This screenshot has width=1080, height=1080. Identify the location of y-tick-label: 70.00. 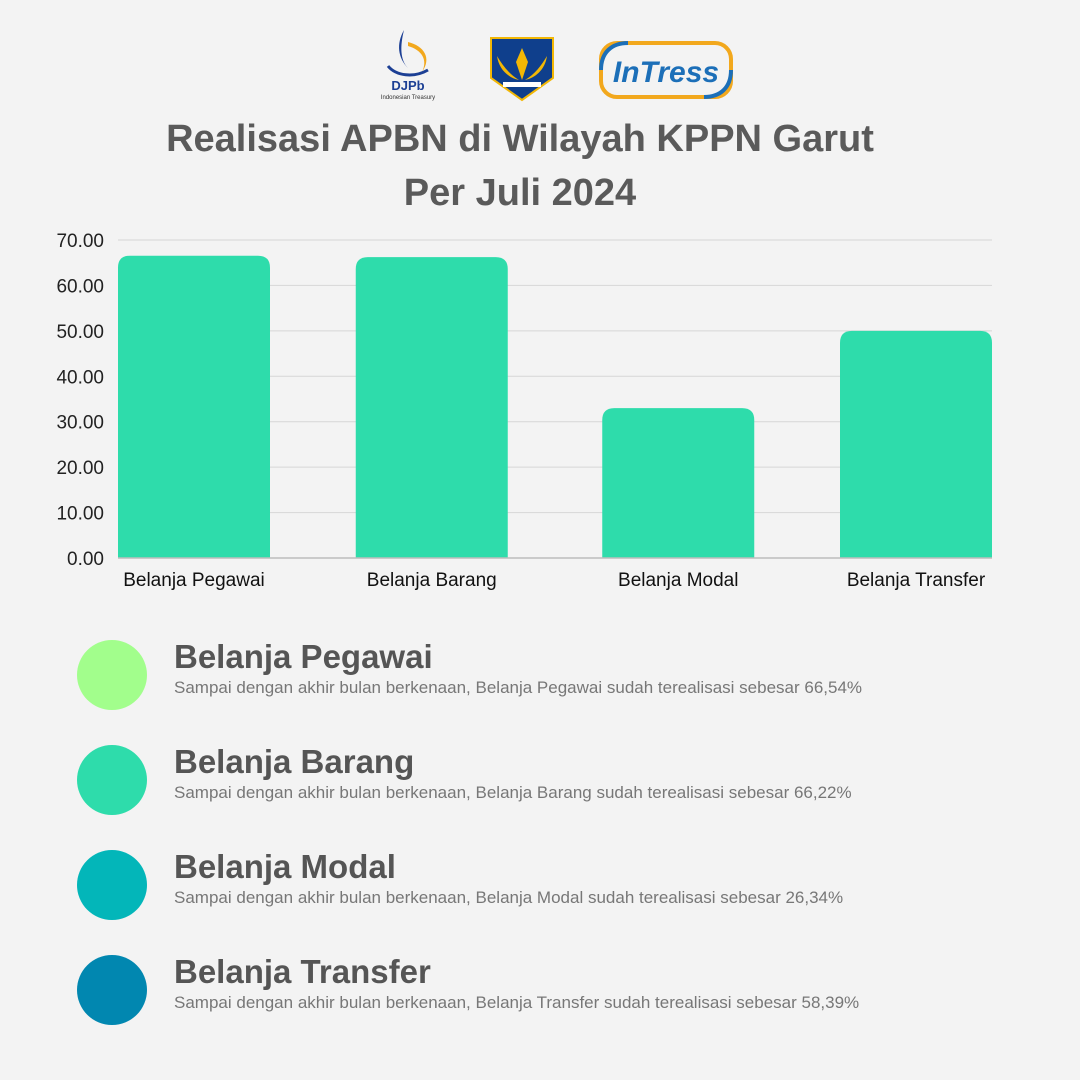
(80, 241).